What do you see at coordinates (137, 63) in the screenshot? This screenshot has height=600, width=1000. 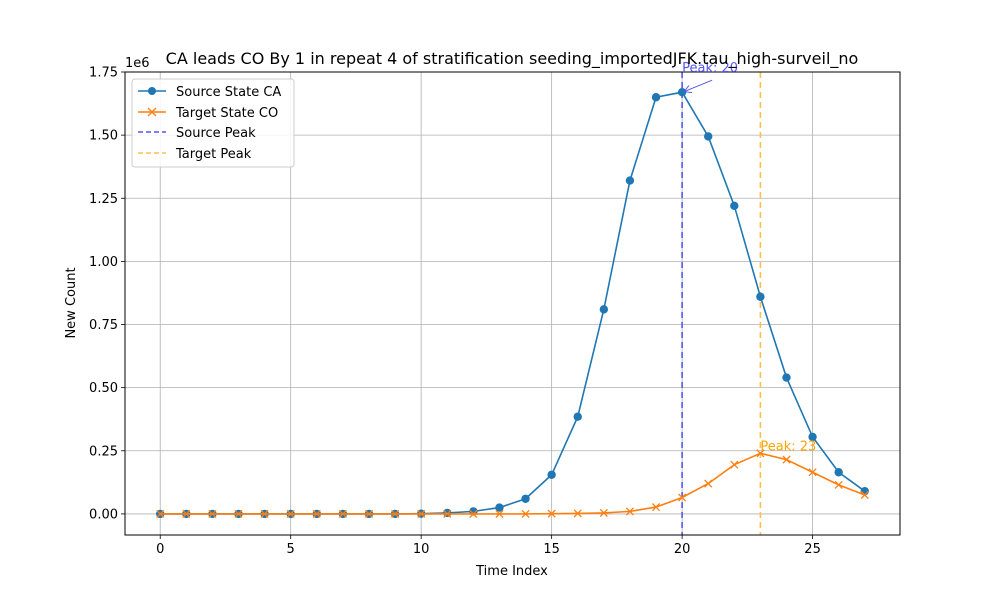 I see `y-offset-label: 1e6` at bounding box center [137, 63].